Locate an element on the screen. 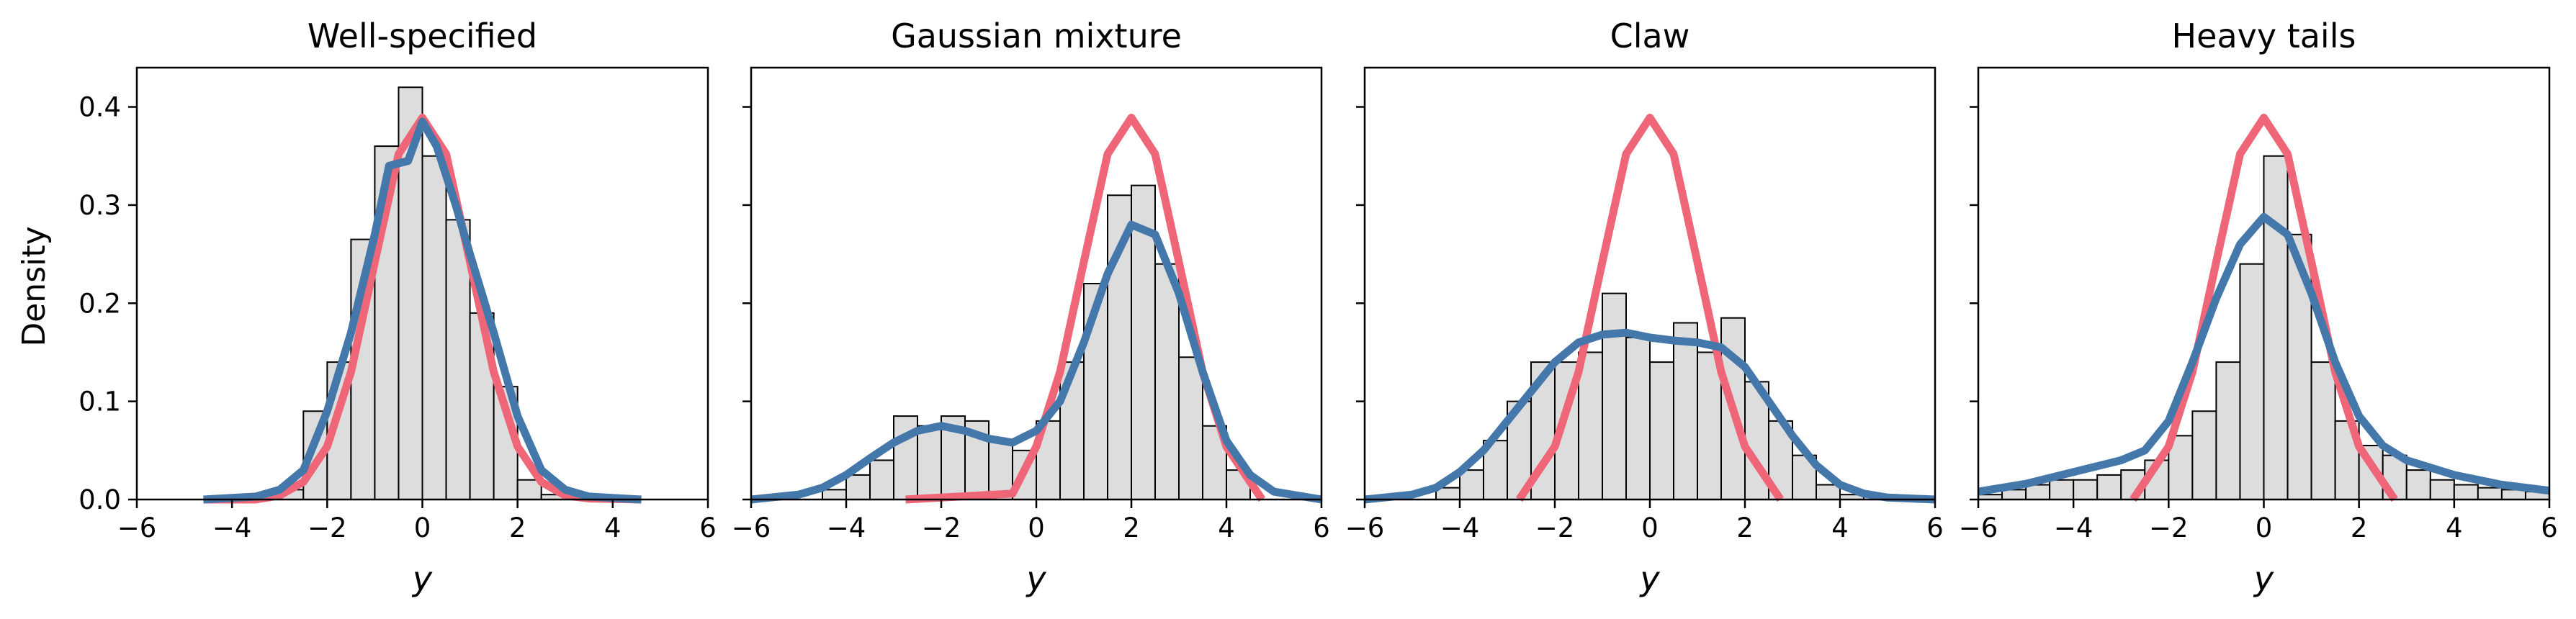  panel-title: Gaussian mixture is located at coordinates (1036, 36).